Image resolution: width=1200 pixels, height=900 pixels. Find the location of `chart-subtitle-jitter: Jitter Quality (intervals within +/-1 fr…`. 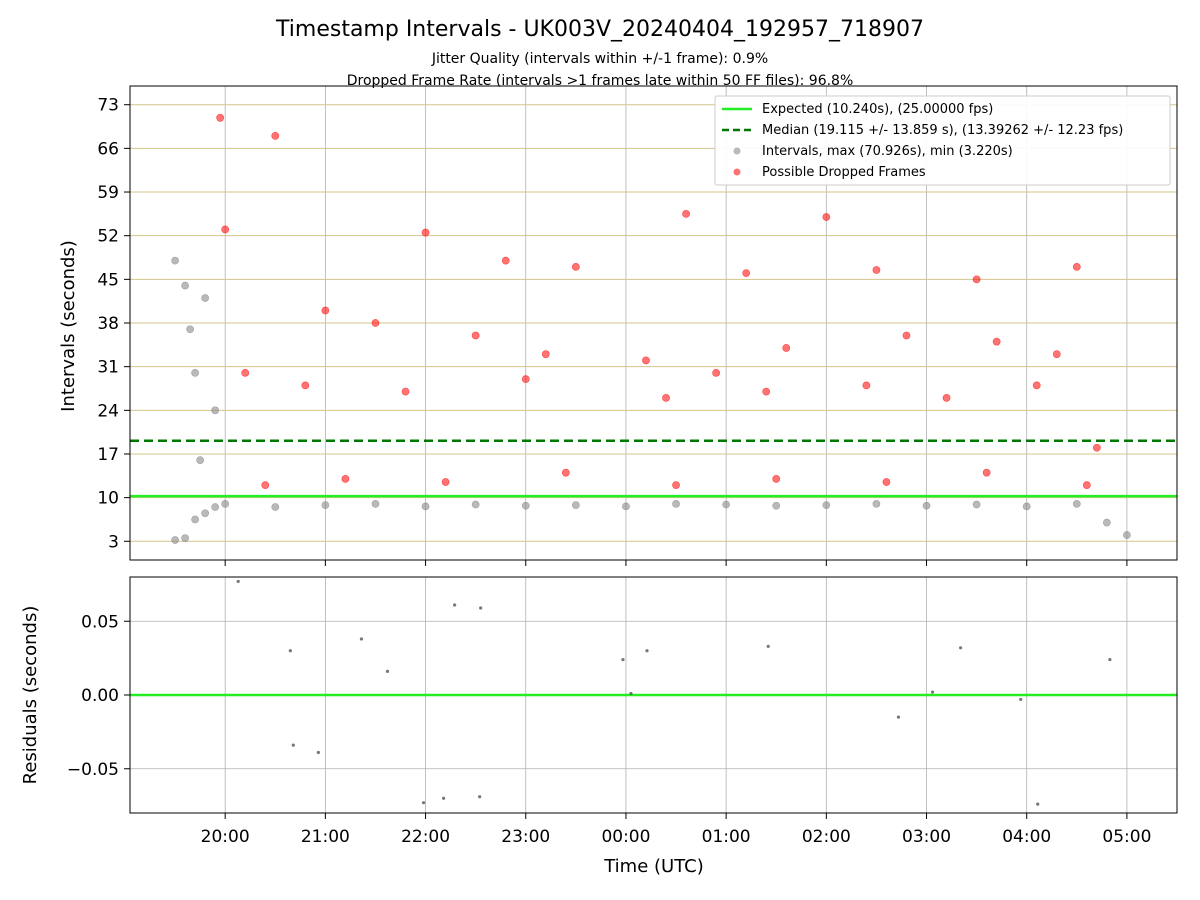

chart-subtitle-jitter: Jitter Quality (intervals within +/-1 fr… is located at coordinates (599, 59).